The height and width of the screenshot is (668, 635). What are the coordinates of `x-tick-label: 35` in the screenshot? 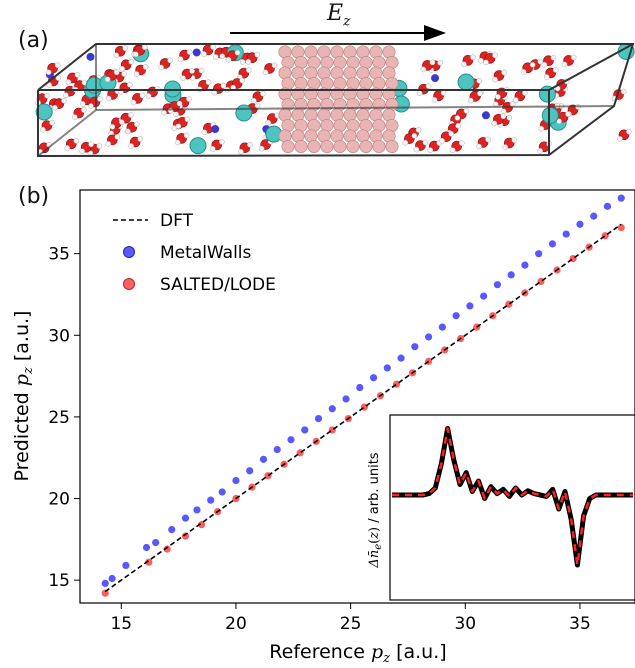 It's located at (580, 624).